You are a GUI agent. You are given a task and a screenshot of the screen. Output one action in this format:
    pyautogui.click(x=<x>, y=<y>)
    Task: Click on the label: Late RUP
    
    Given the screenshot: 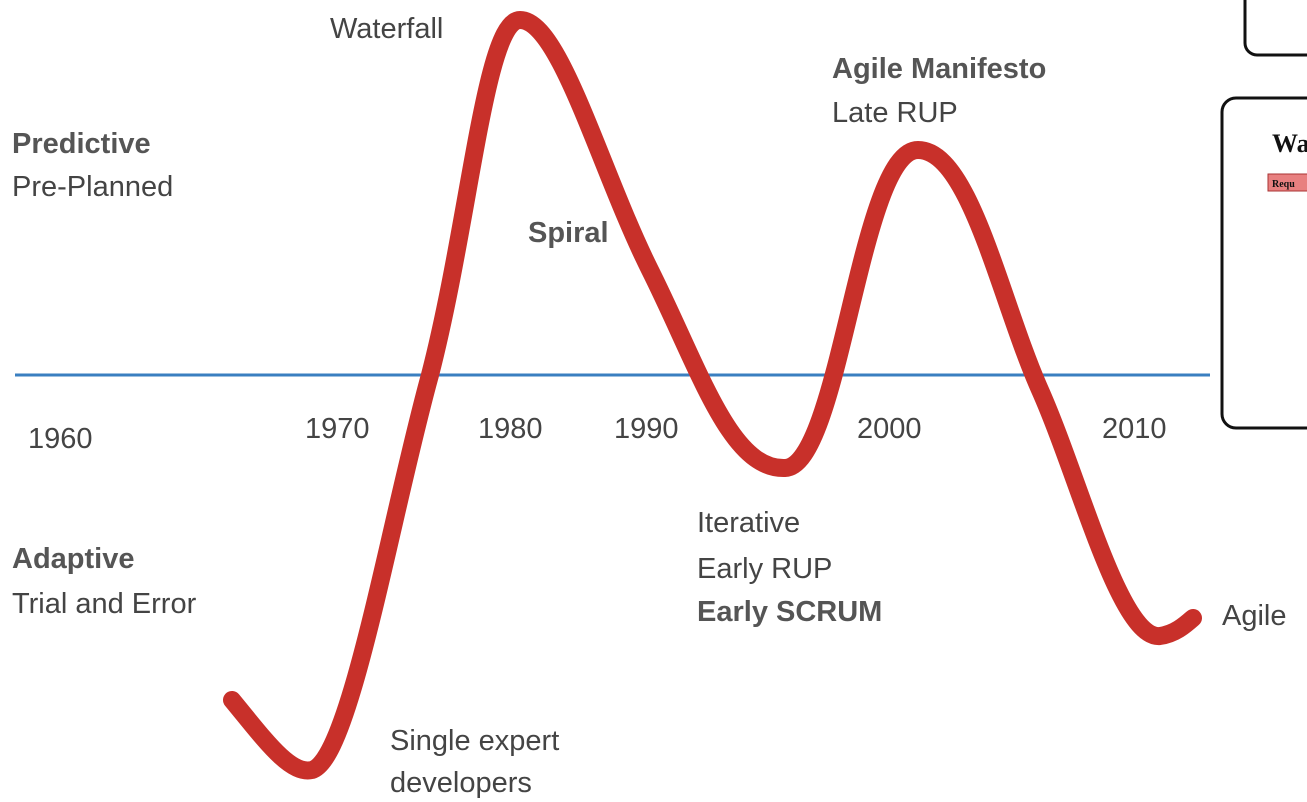 What is the action you would take?
    pyautogui.click(x=895, y=113)
    